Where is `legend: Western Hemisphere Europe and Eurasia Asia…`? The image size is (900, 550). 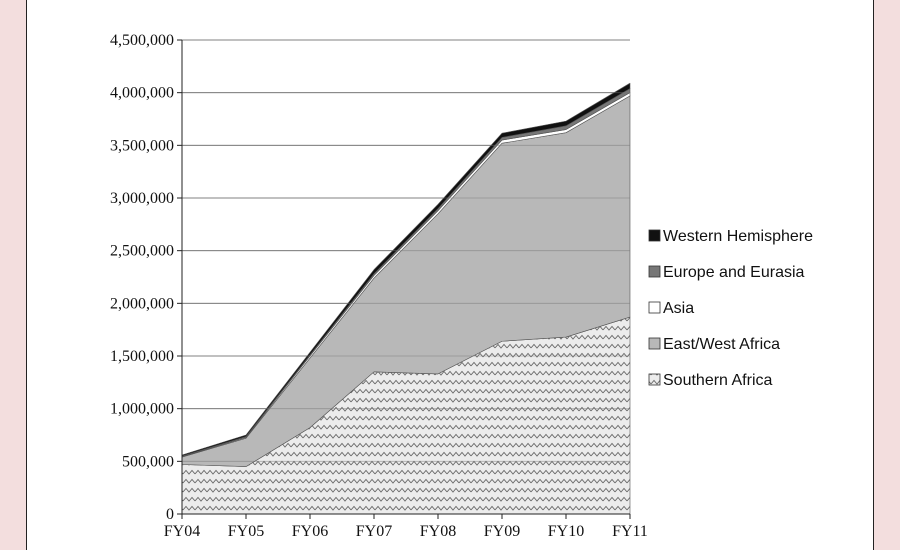
legend: Western Hemisphere Europe and Eurasia Asia… is located at coordinates (730, 308).